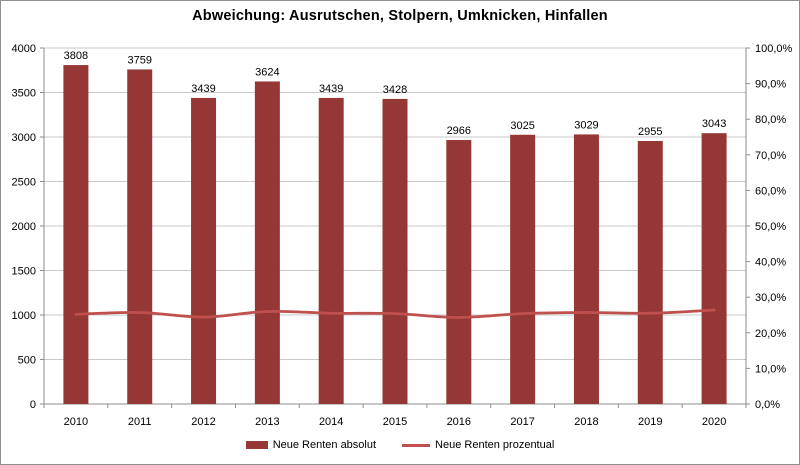  What do you see at coordinates (24, 316) in the screenshot?
I see `left-axis-tick-label: 1000` at bounding box center [24, 316].